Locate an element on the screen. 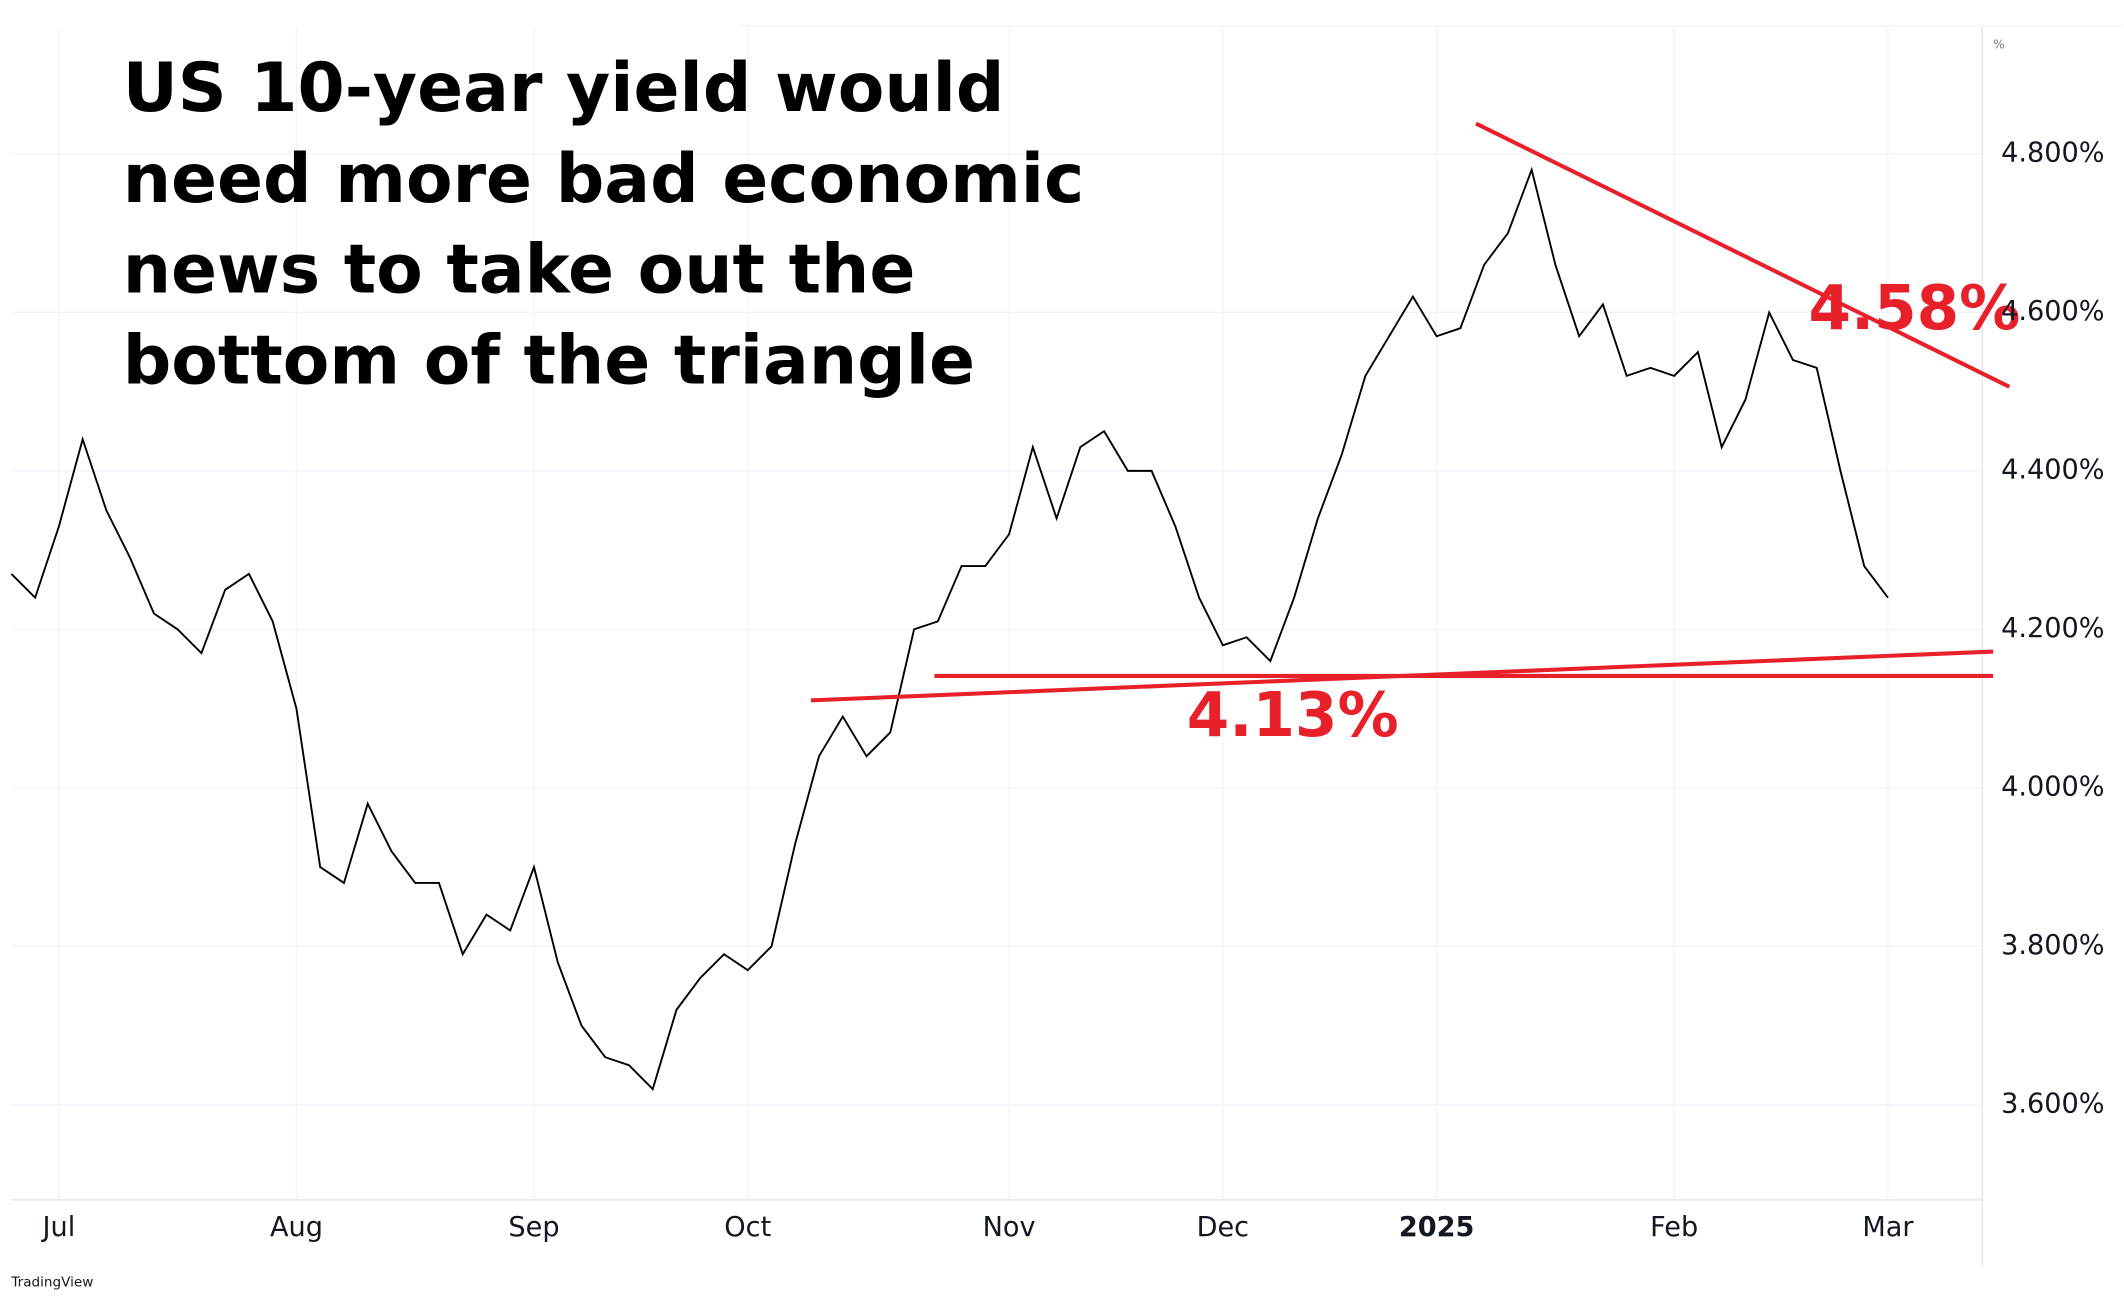 The image size is (2124, 1299). title-line: news to take out the is located at coordinates (519, 270).